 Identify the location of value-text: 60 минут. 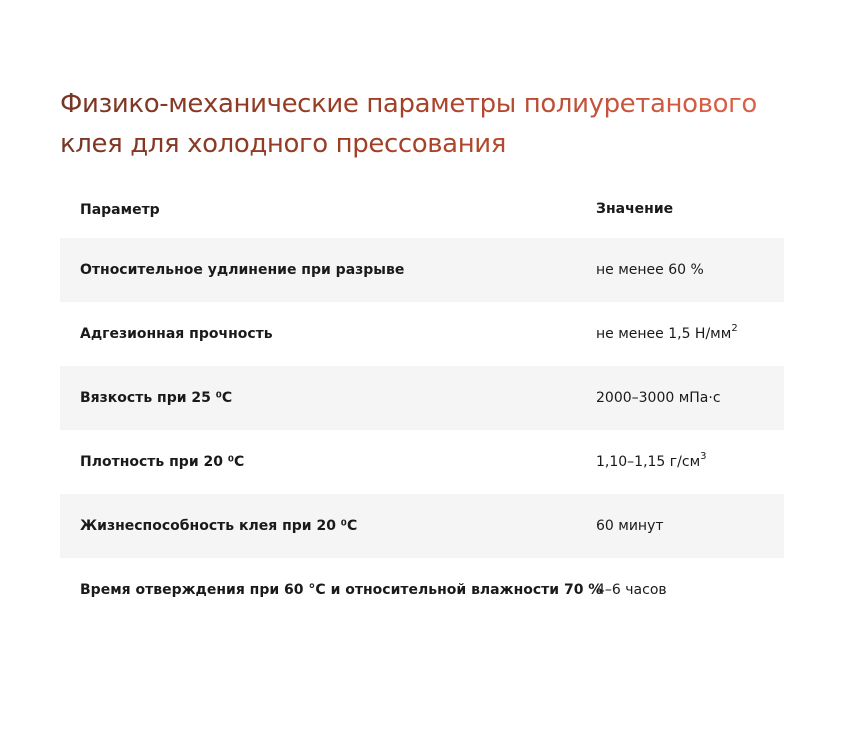
(630, 526).